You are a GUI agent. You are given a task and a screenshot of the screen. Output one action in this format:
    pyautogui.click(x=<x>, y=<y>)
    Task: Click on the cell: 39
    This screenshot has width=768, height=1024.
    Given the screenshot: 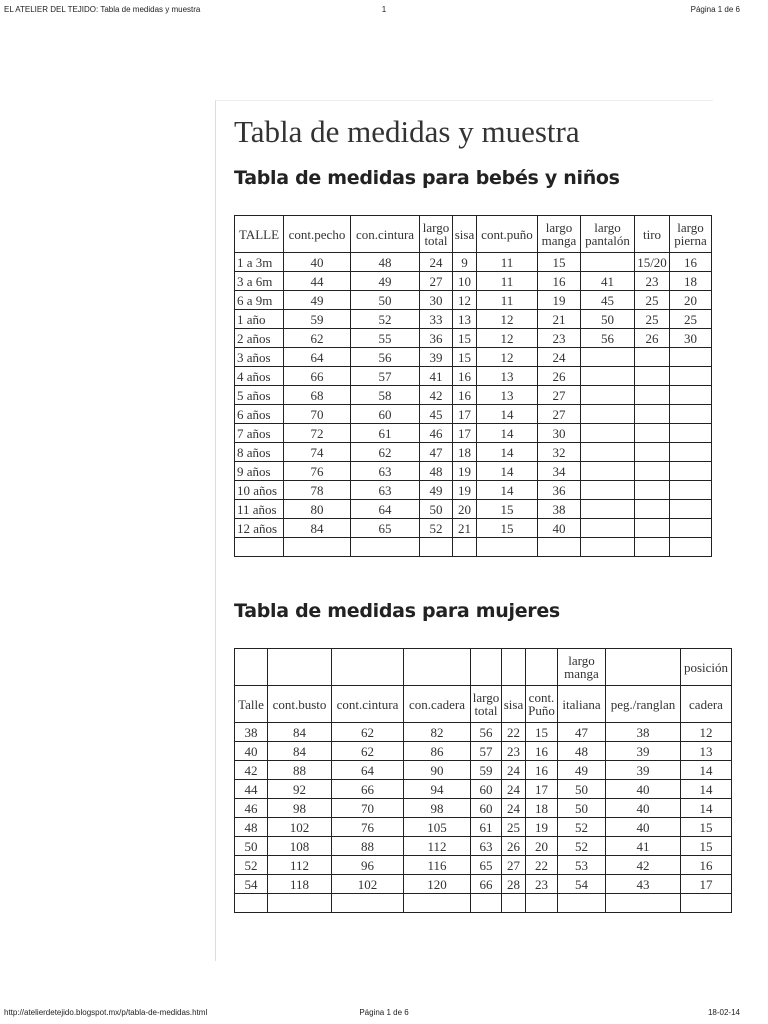 What is the action you would take?
    pyautogui.click(x=436, y=357)
    